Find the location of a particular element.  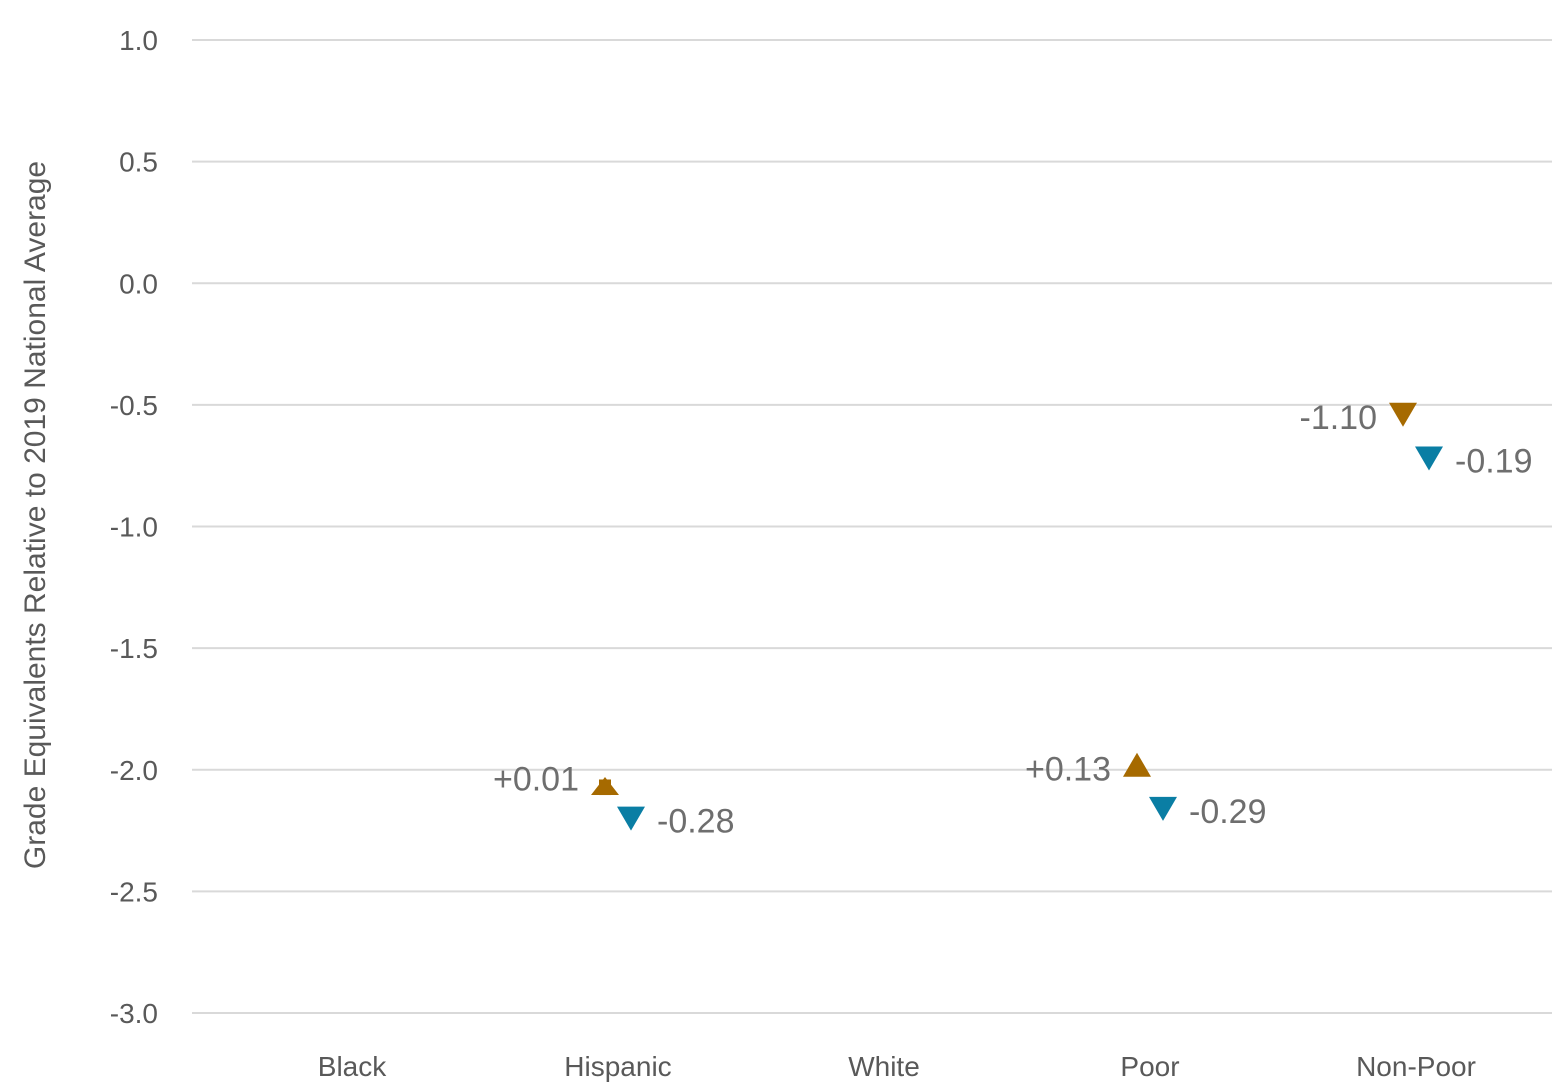

y-tick-label: 1.0 is located at coordinates (138, 40).